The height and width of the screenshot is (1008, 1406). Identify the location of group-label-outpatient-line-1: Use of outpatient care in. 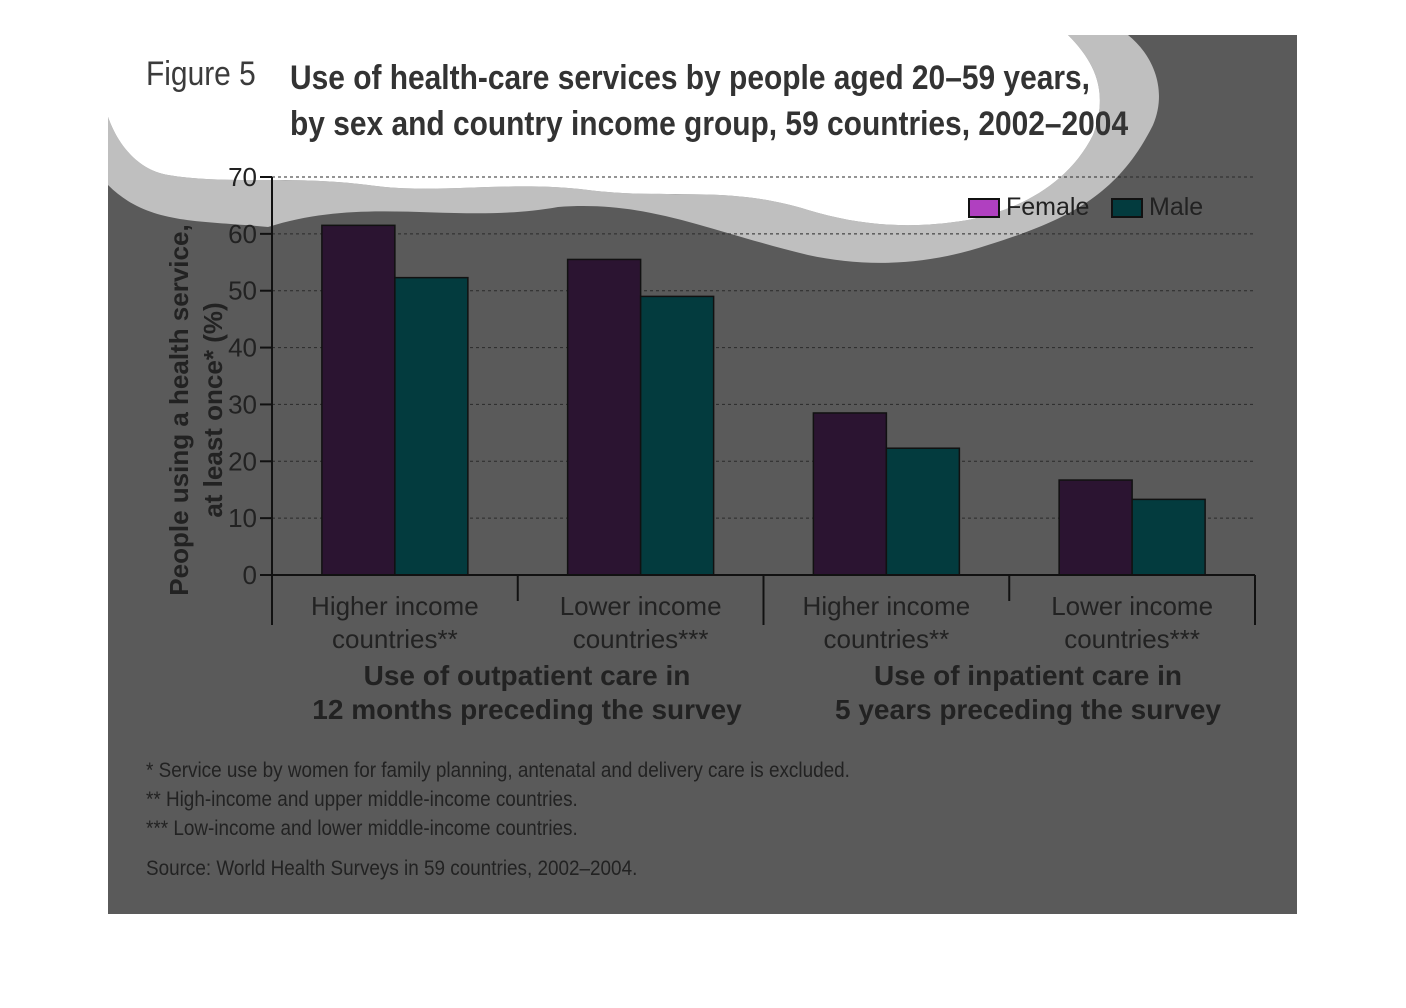
(527, 675).